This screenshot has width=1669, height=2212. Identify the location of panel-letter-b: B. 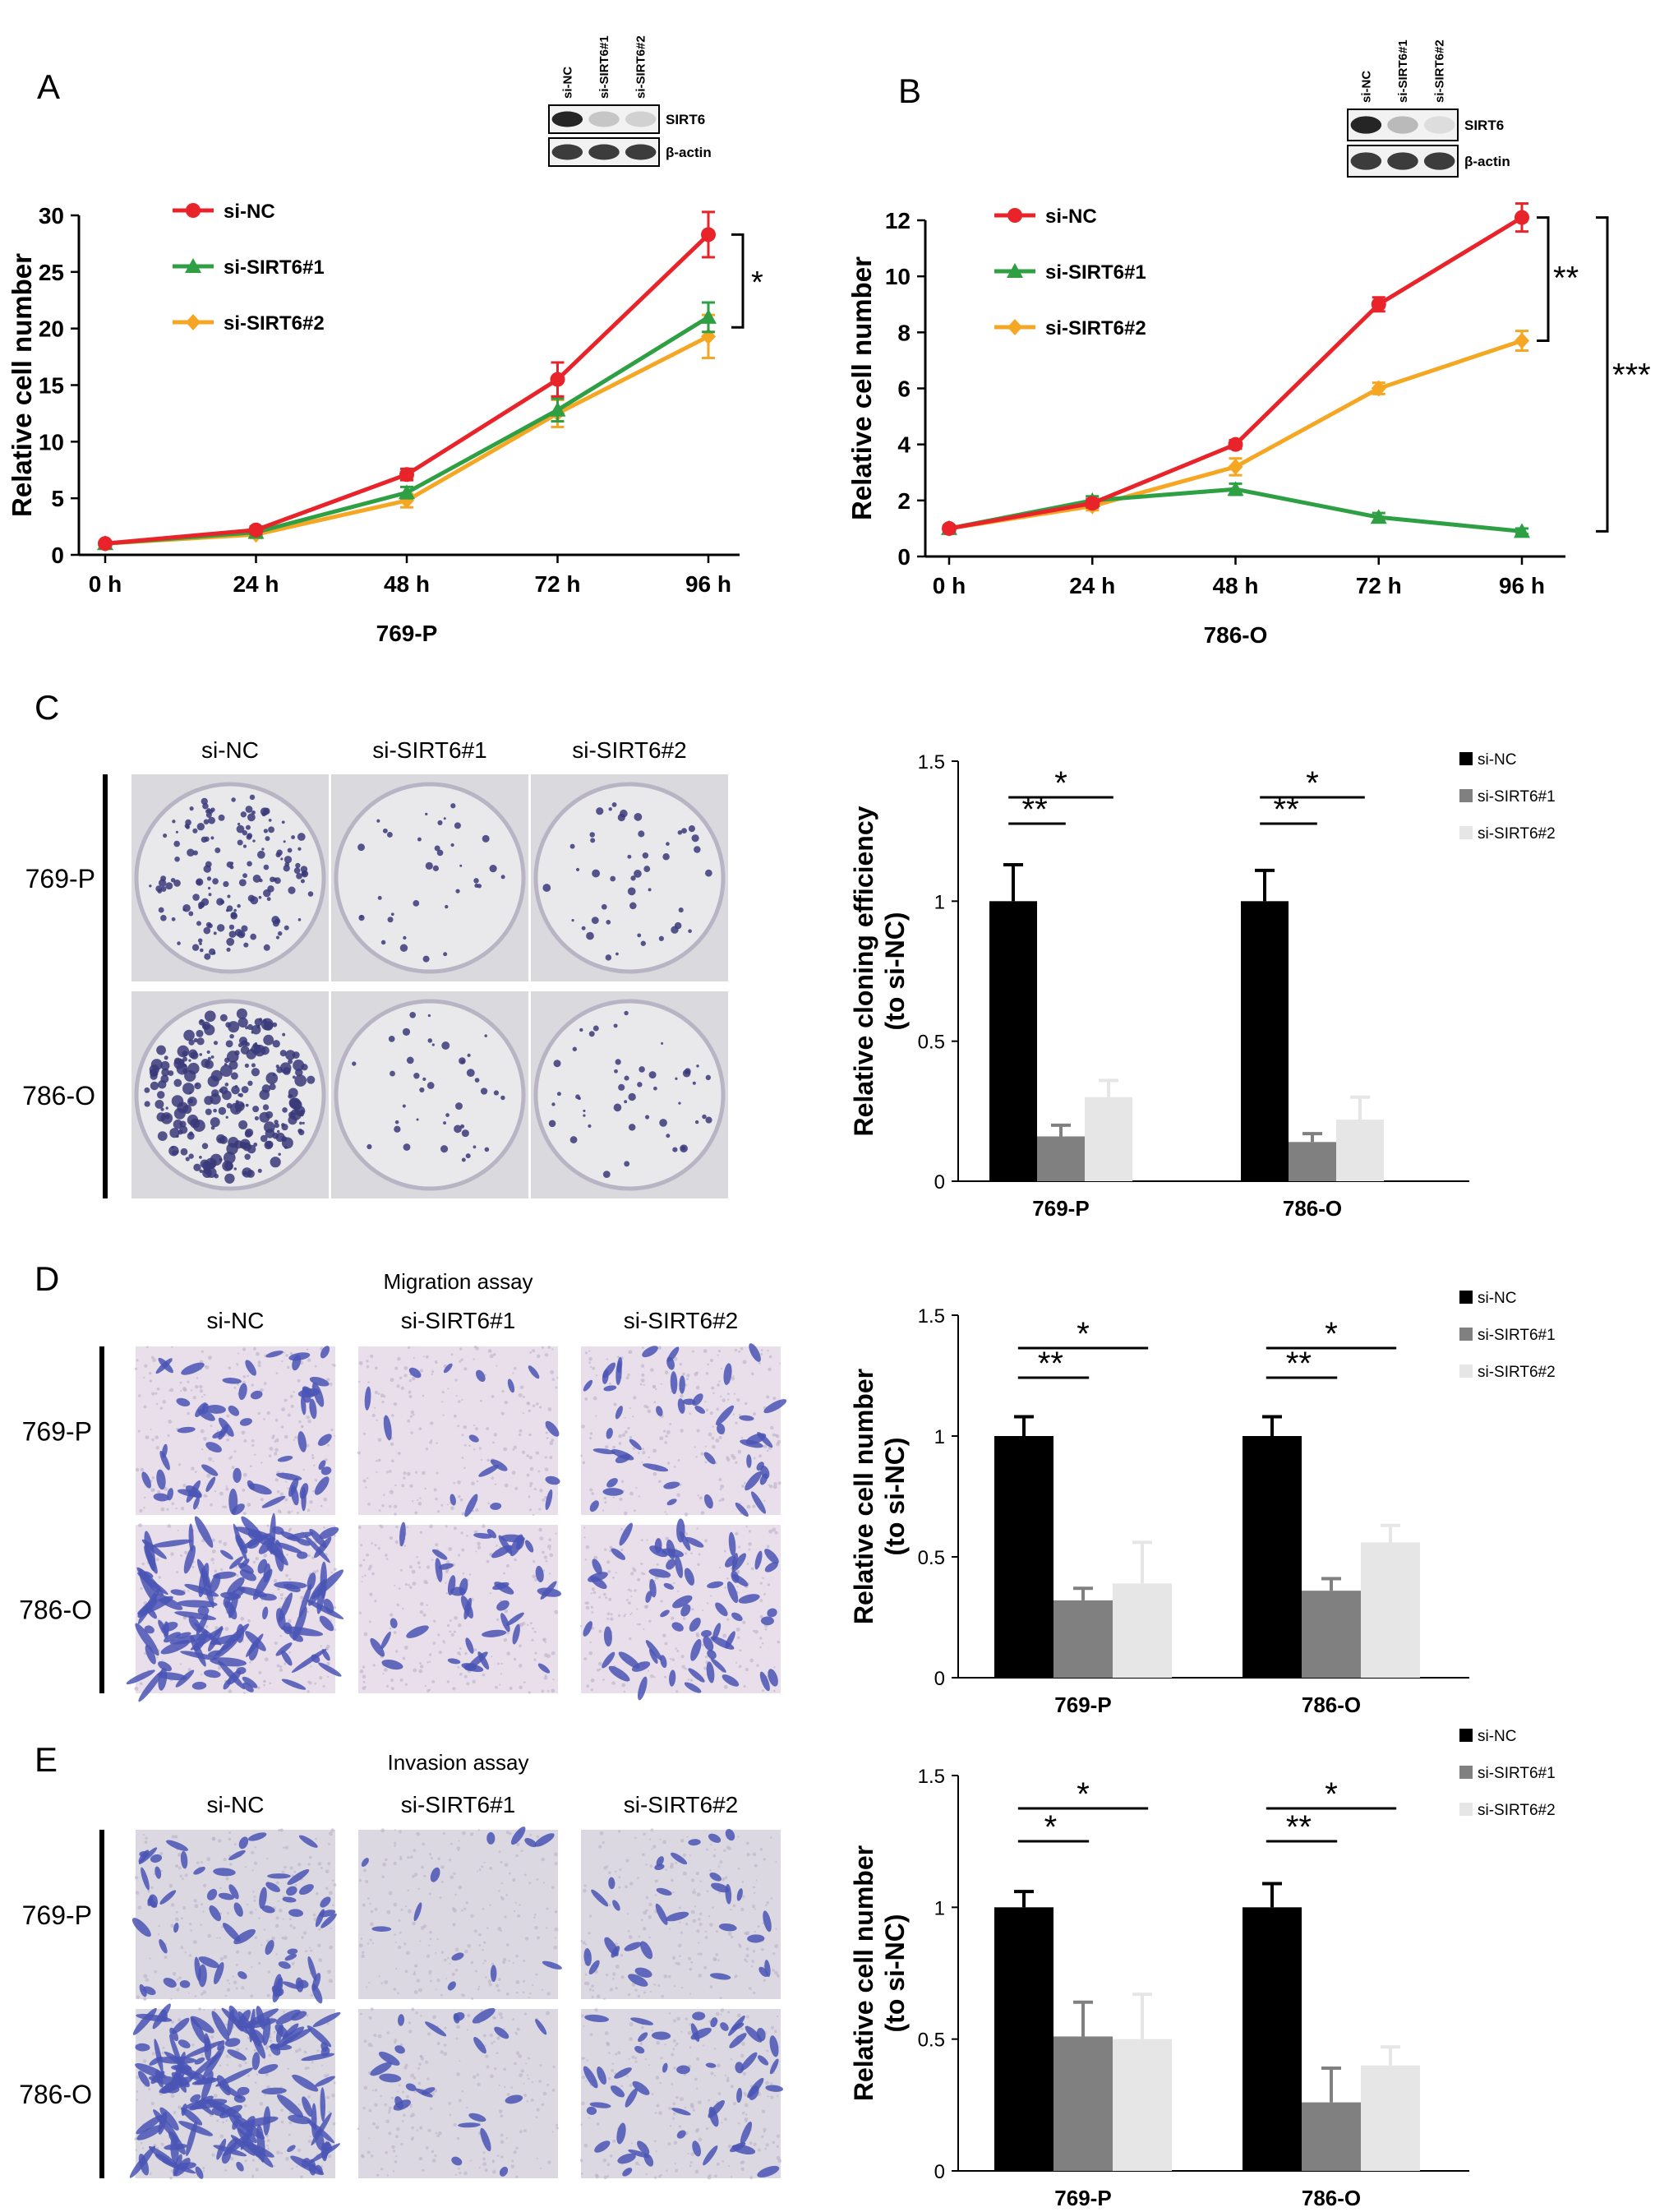
(909, 91).